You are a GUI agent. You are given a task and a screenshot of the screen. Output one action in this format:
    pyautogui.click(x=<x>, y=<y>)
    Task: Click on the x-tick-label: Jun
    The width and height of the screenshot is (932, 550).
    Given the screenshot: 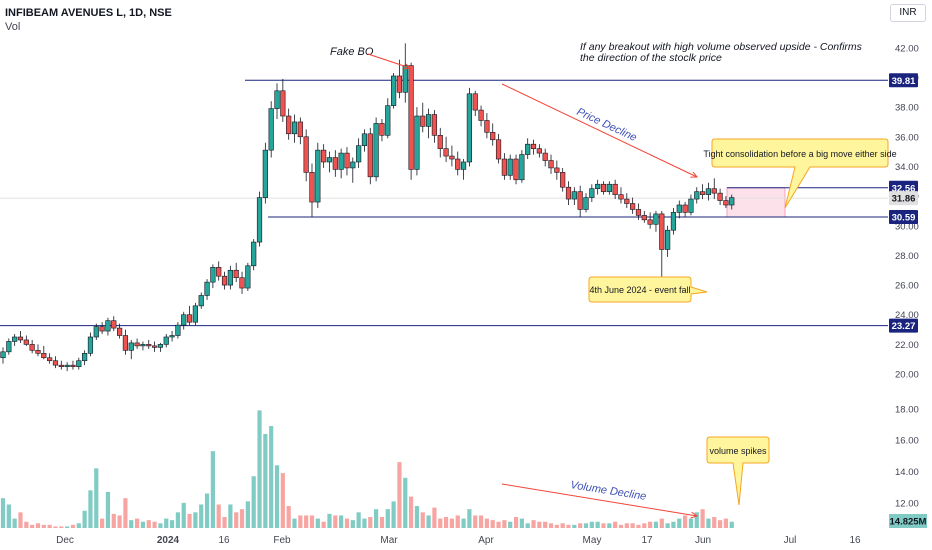 What is the action you would take?
    pyautogui.click(x=703, y=540)
    